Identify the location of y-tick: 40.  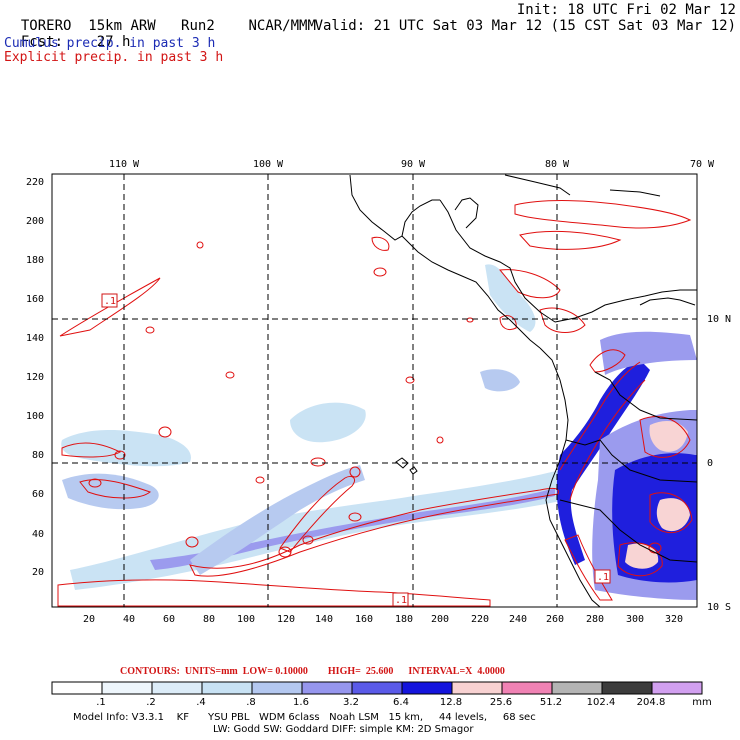
(38, 534).